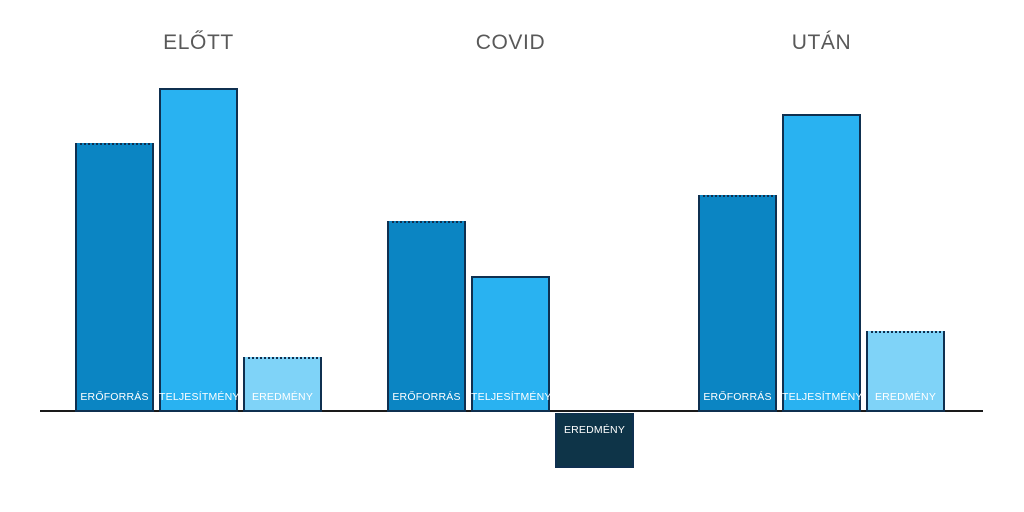  What do you see at coordinates (737, 303) in the screenshot?
I see `bar-eroforras-utan: ERŐFORRÁS` at bounding box center [737, 303].